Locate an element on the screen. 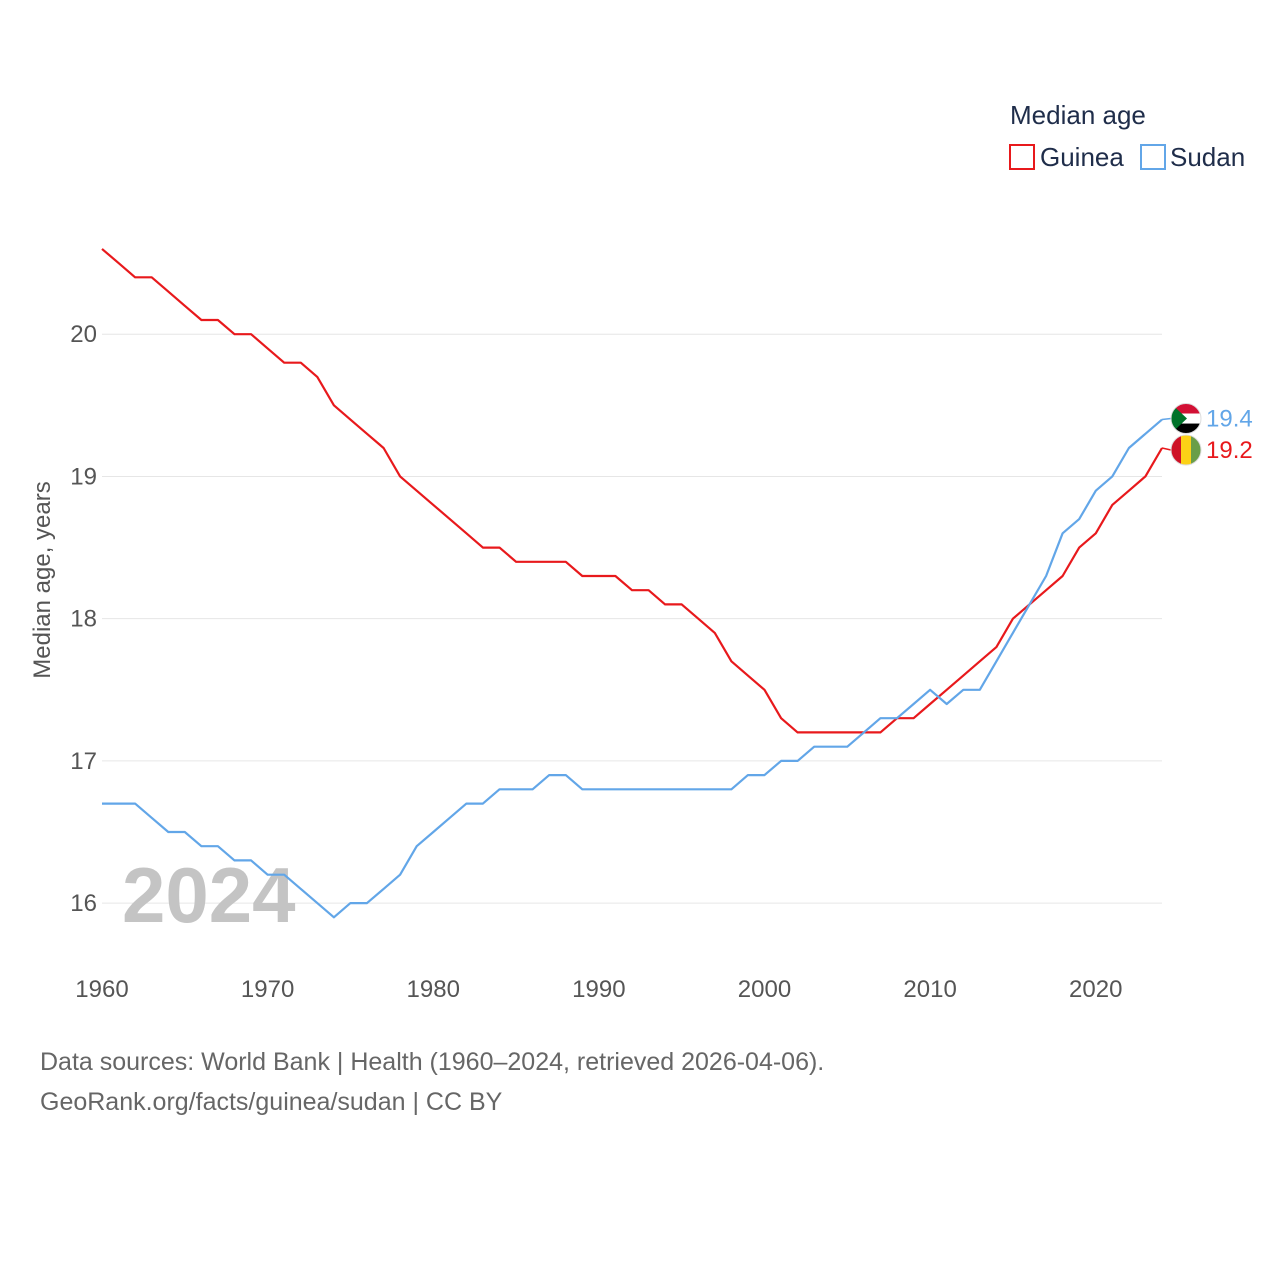  legend-item-sudan: Sudan is located at coordinates (1192, 157).